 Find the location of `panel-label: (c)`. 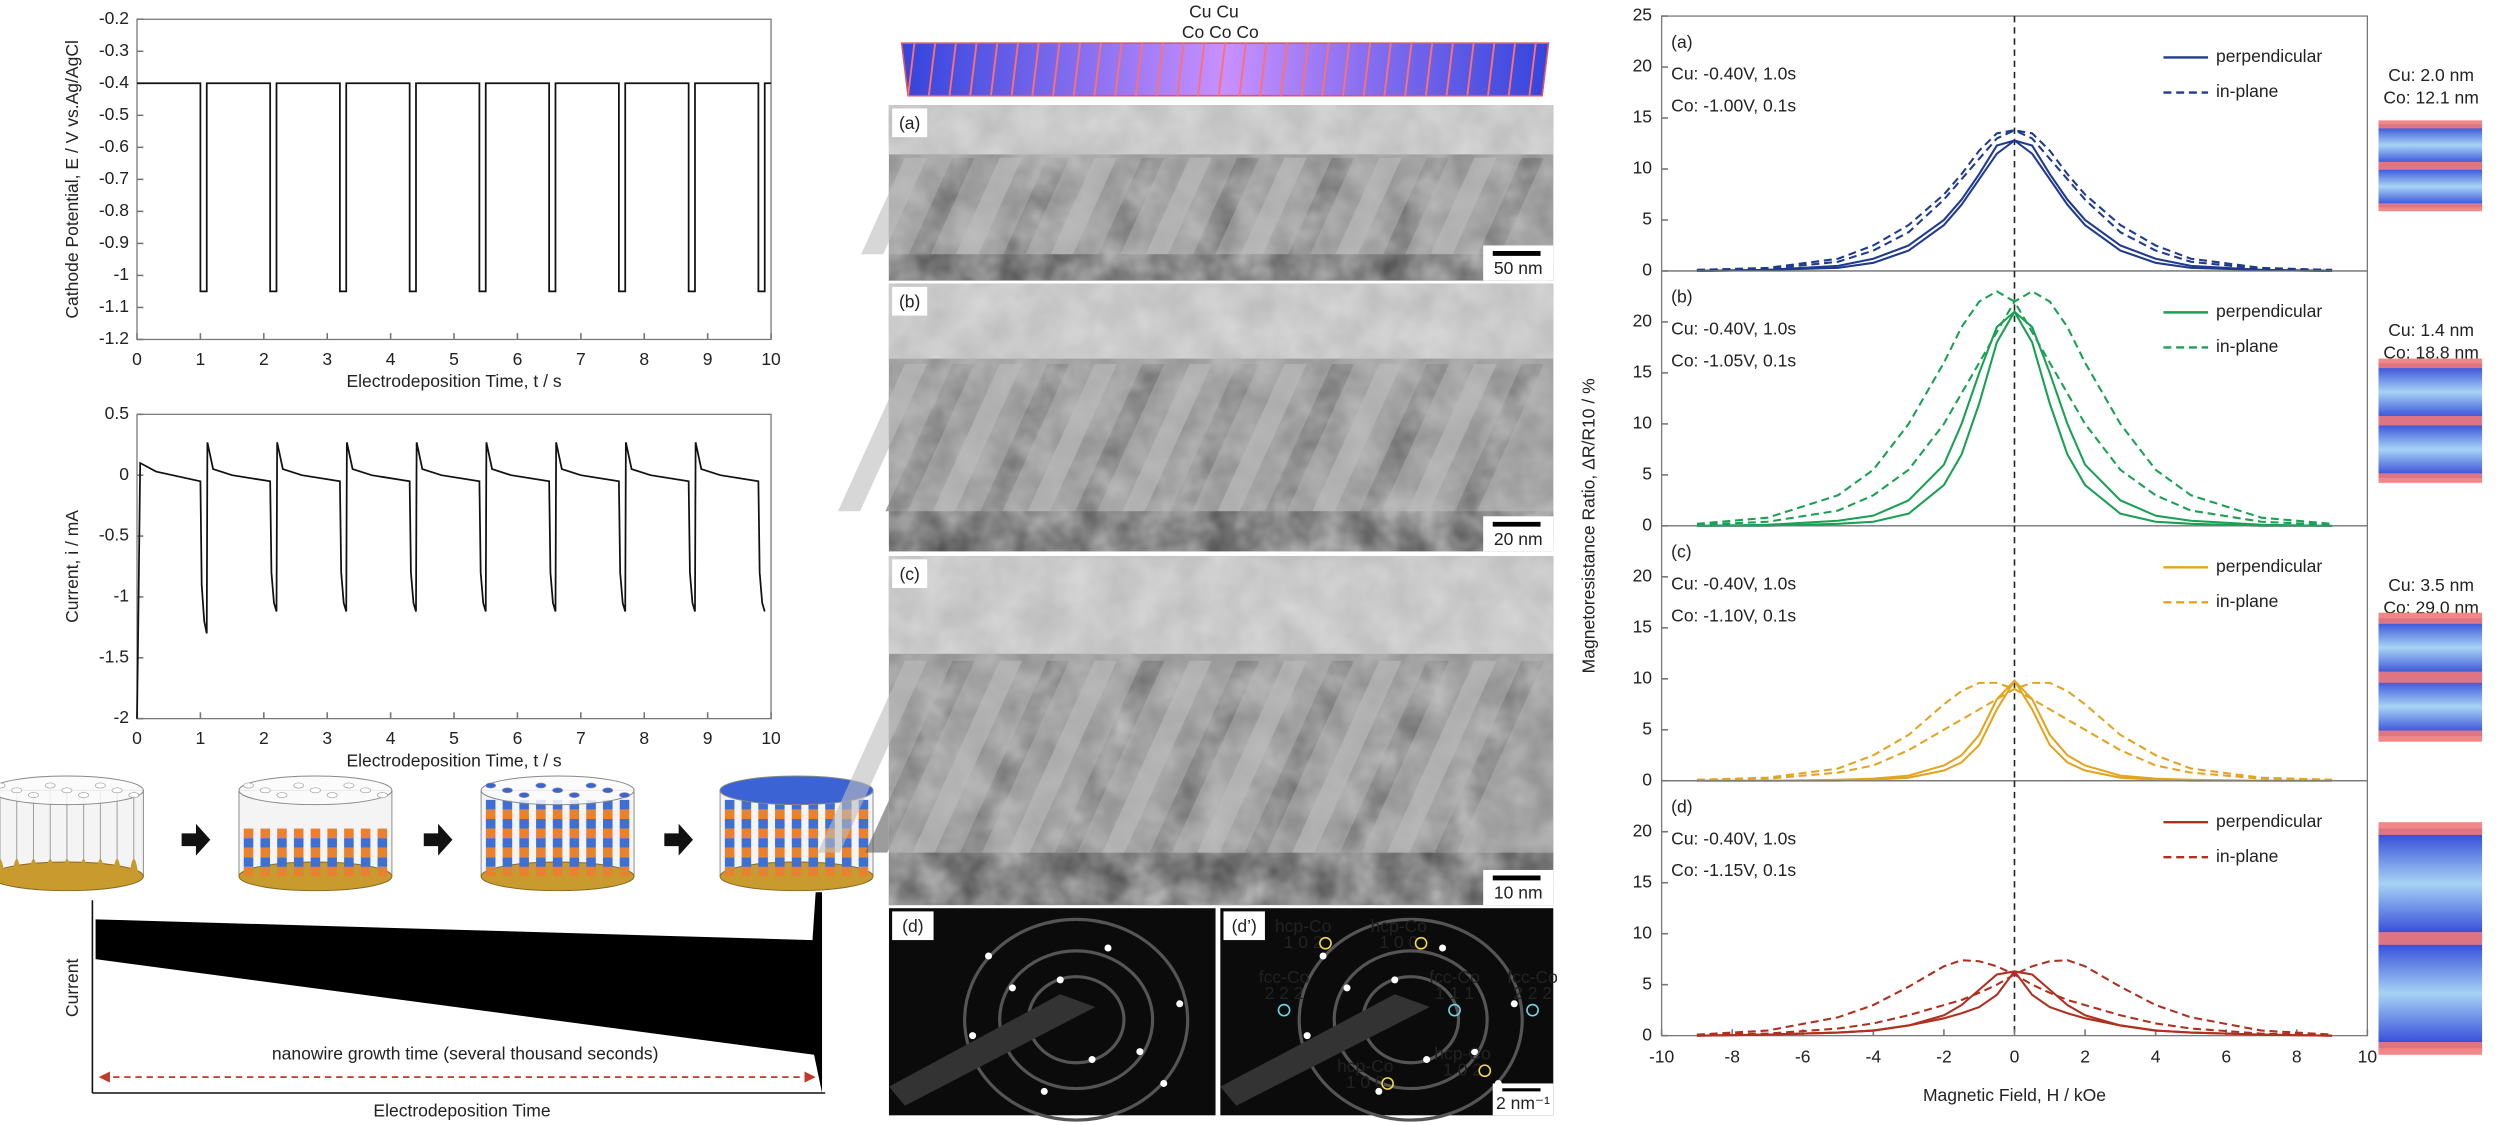

panel-label: (c) is located at coordinates (1681, 552).